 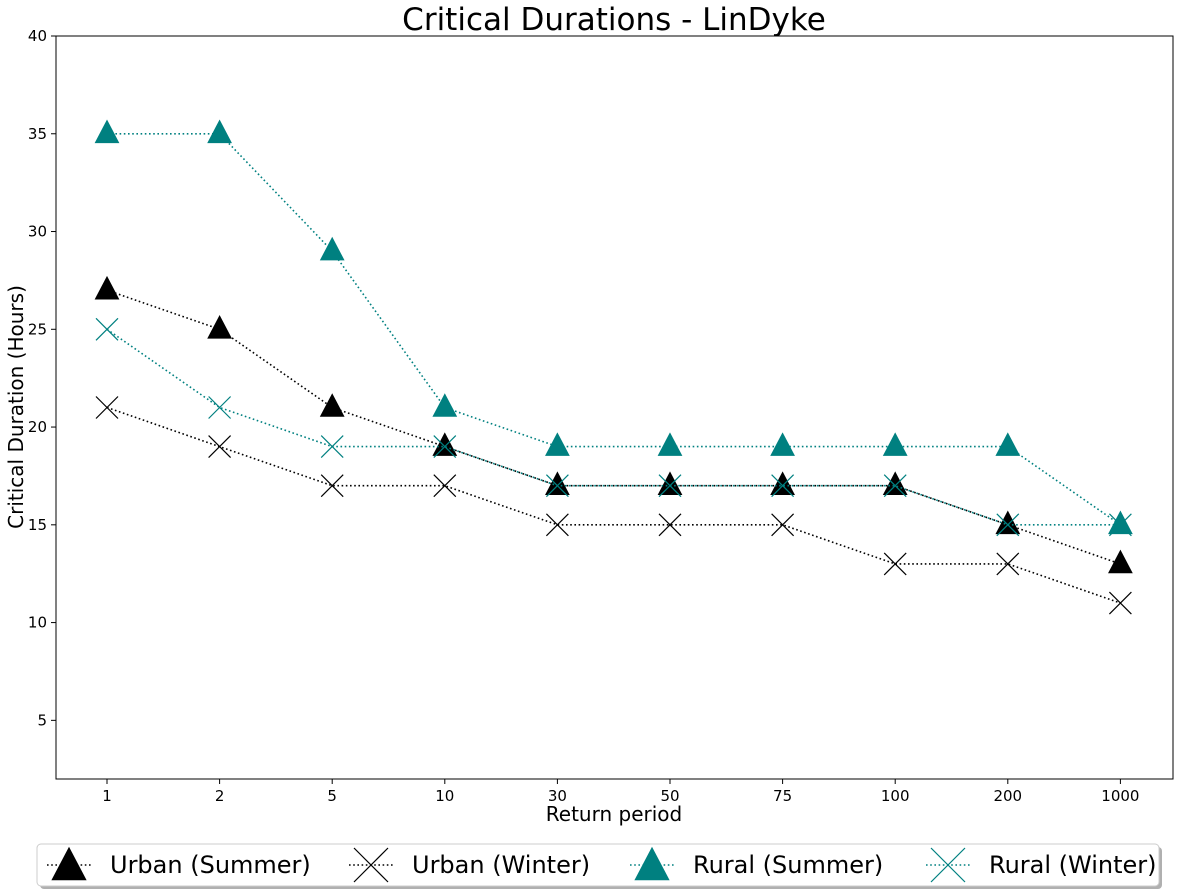 I want to click on y-tick-label: 25, so click(x=37, y=329).